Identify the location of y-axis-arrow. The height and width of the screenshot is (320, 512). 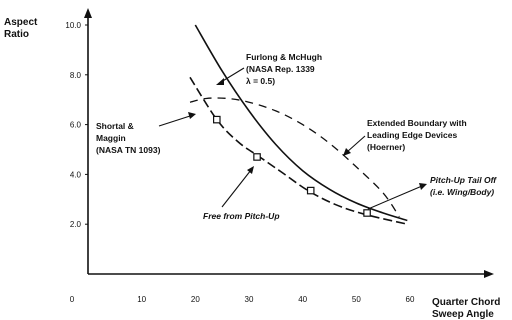
(88, 13).